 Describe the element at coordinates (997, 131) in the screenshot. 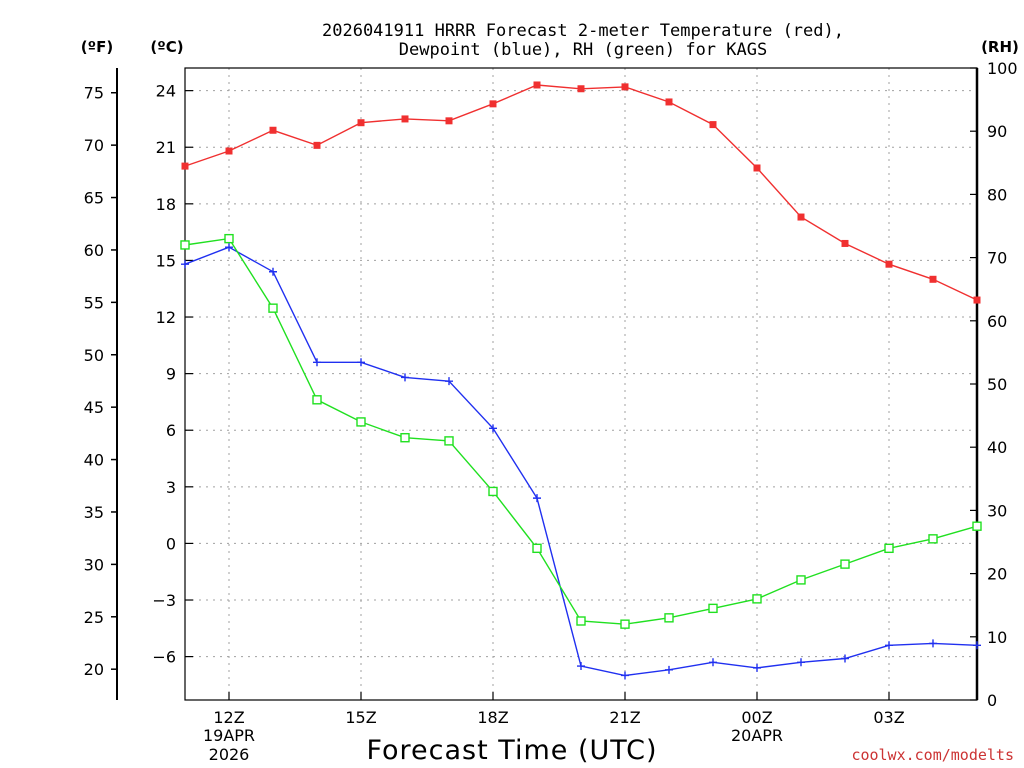

I see `rh-tick-label: 90` at that location.